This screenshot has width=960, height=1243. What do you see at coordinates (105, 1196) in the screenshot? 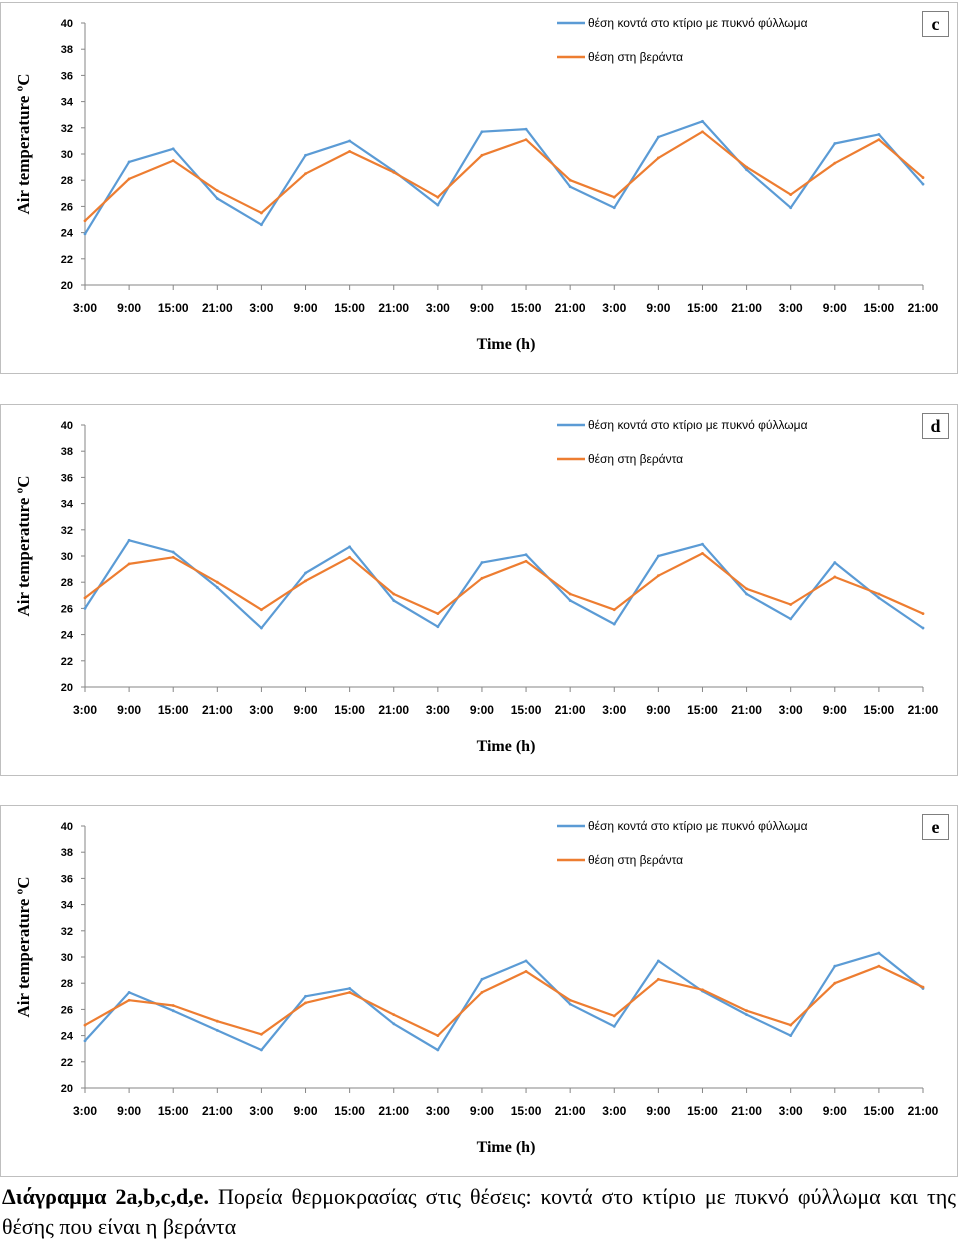
I see `caption-label: Διάγραμμα 2a,b,c,d,e.` at bounding box center [105, 1196].